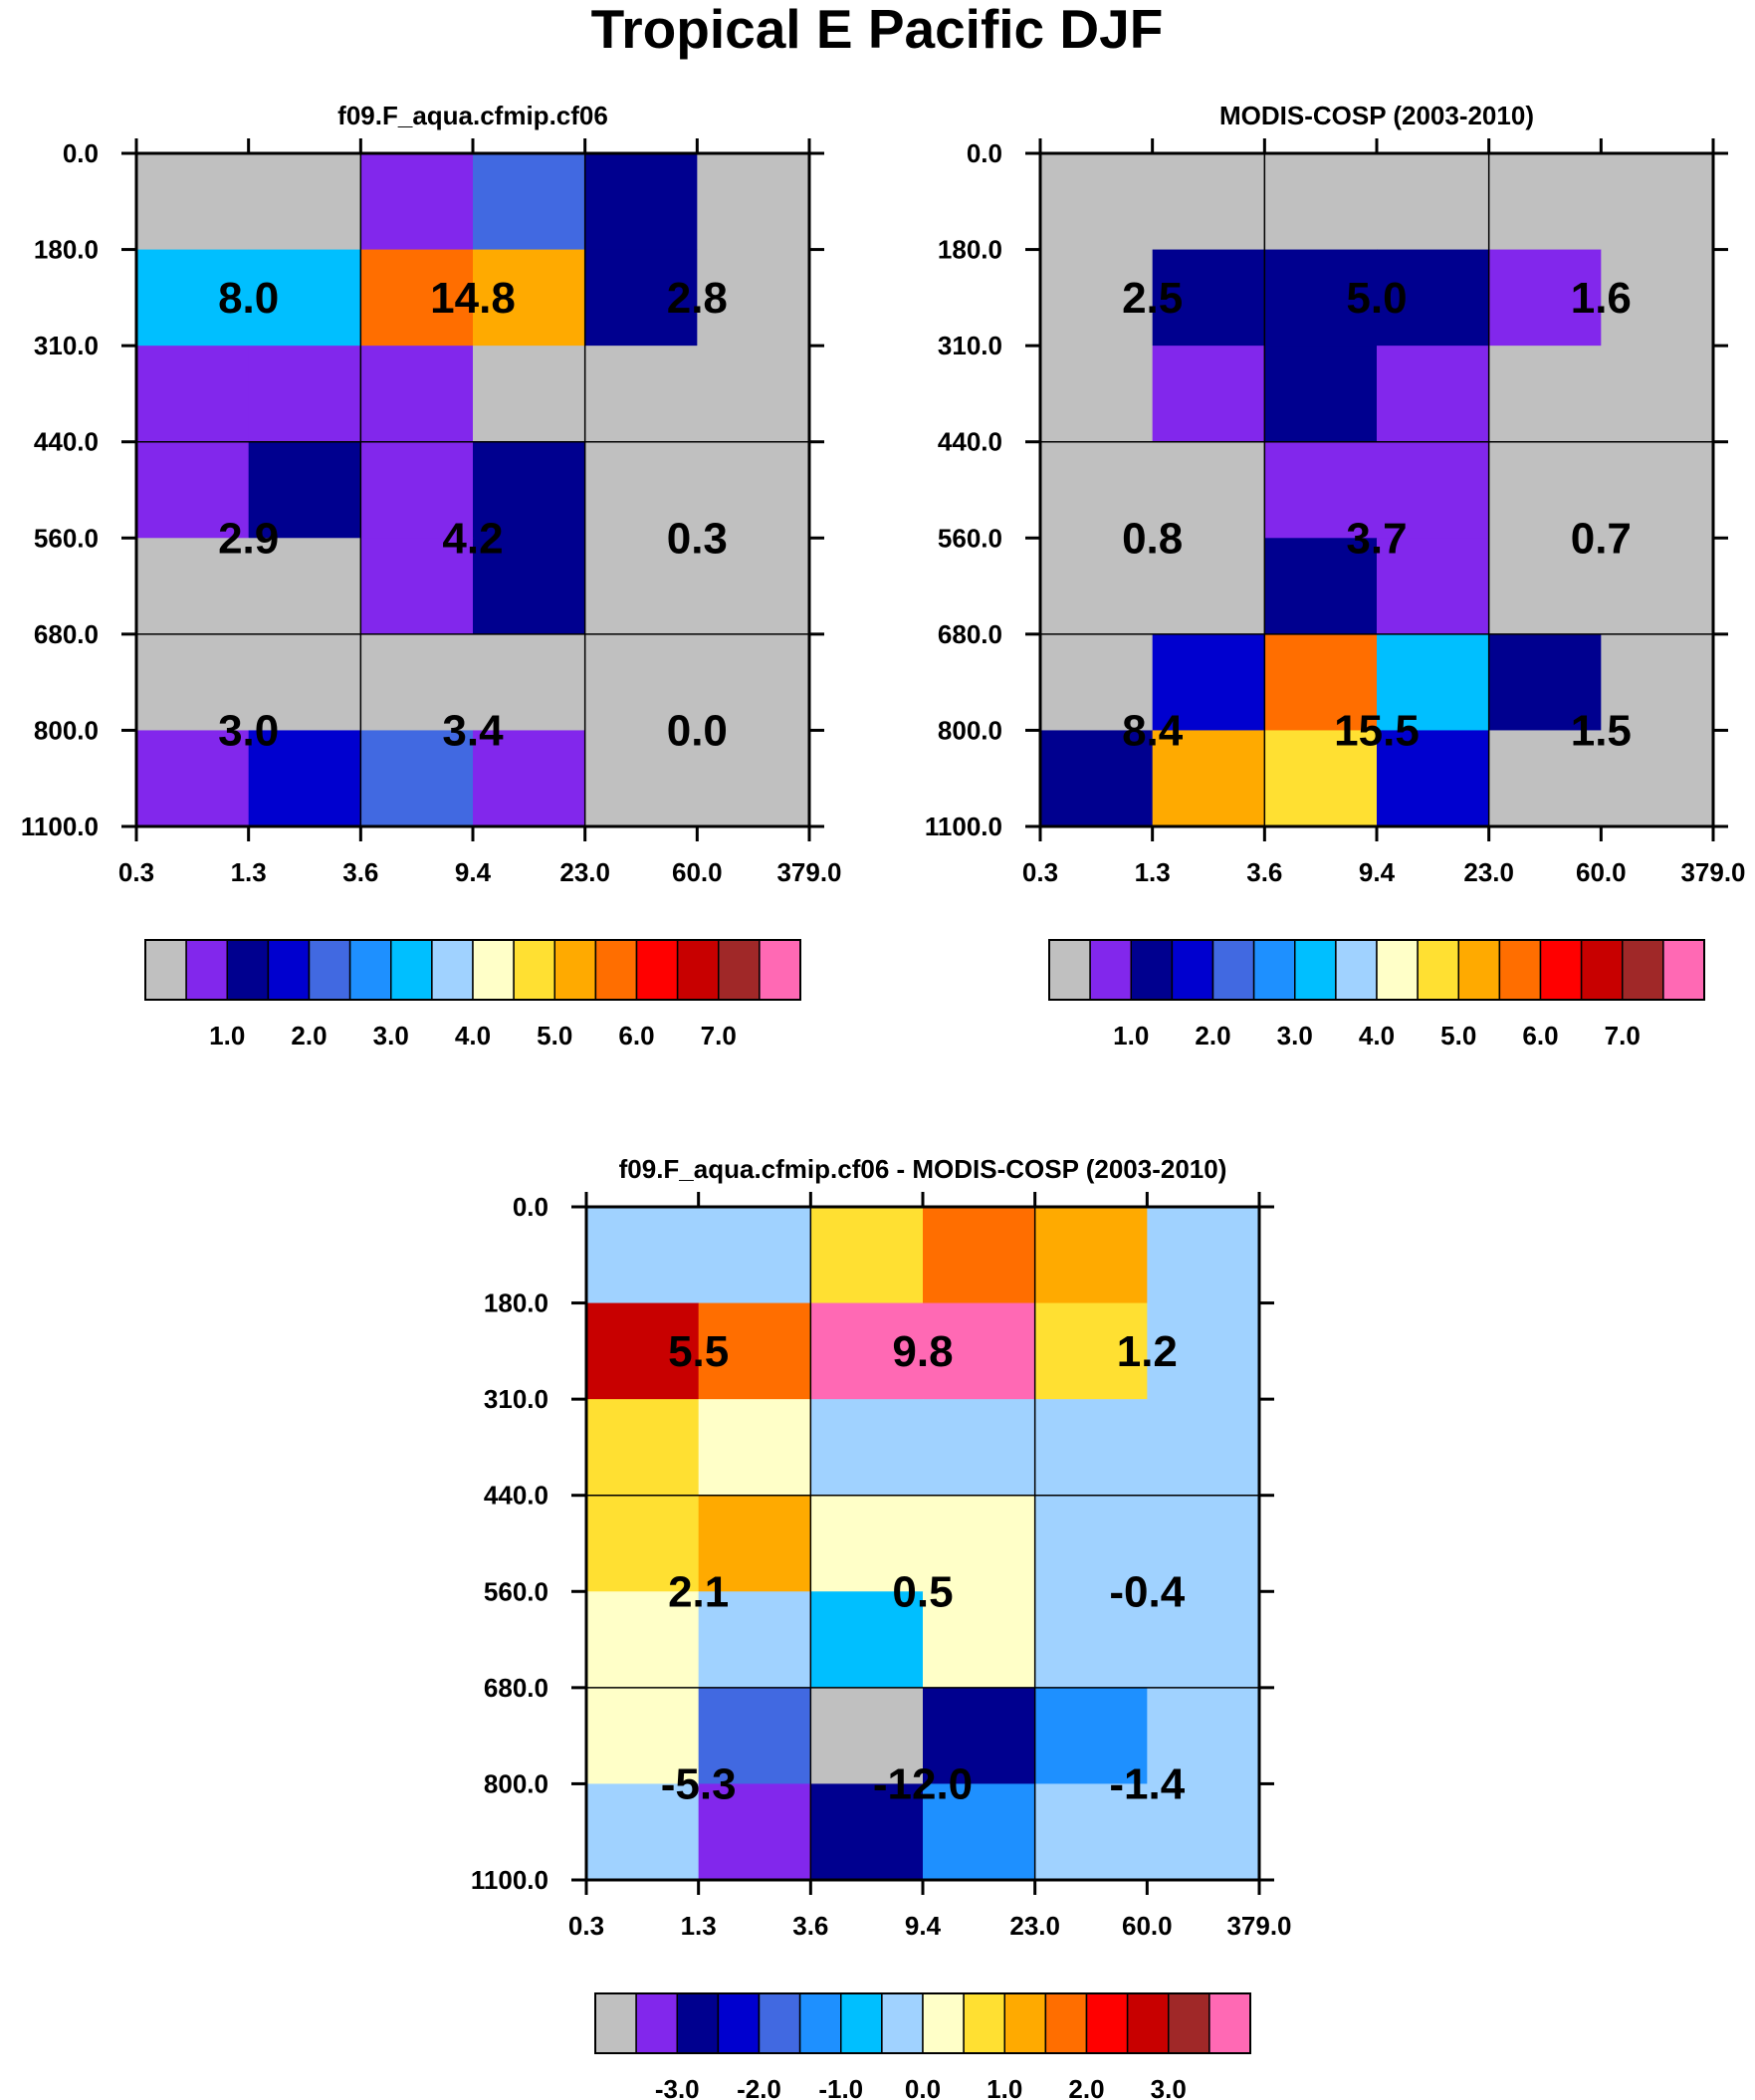 The width and height of the screenshot is (1755, 2100). What do you see at coordinates (472, 538) in the screenshot?
I see `box-value-label: 4.2` at bounding box center [472, 538].